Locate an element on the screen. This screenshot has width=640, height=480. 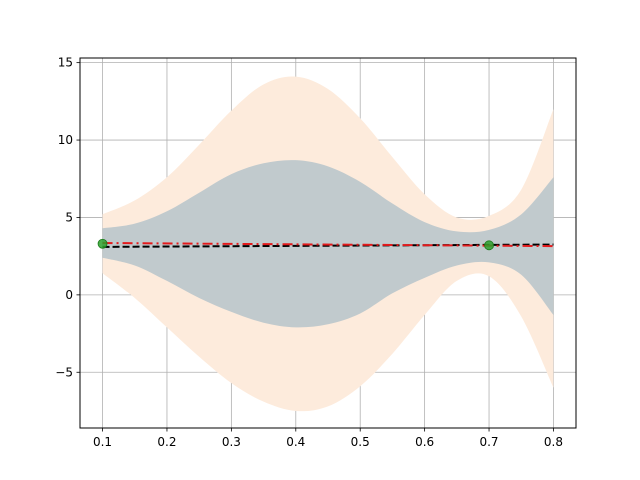
x-tick-label-5: 0.6 is located at coordinates (424, 442).